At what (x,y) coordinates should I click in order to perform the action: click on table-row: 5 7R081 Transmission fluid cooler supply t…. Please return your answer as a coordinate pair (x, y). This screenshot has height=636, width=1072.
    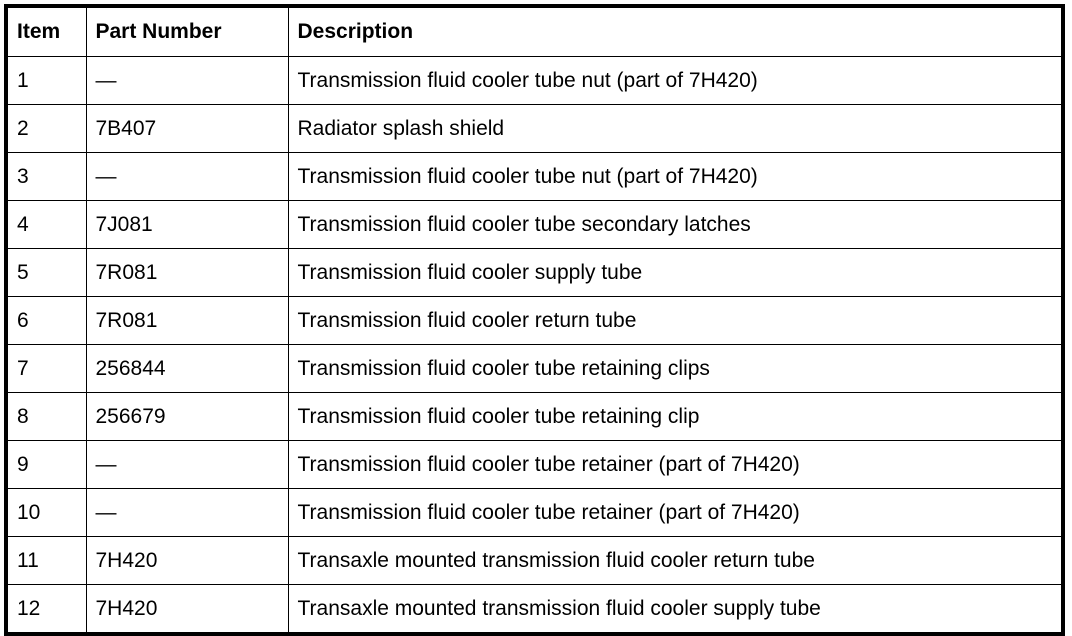
    Looking at the image, I should click on (534, 272).